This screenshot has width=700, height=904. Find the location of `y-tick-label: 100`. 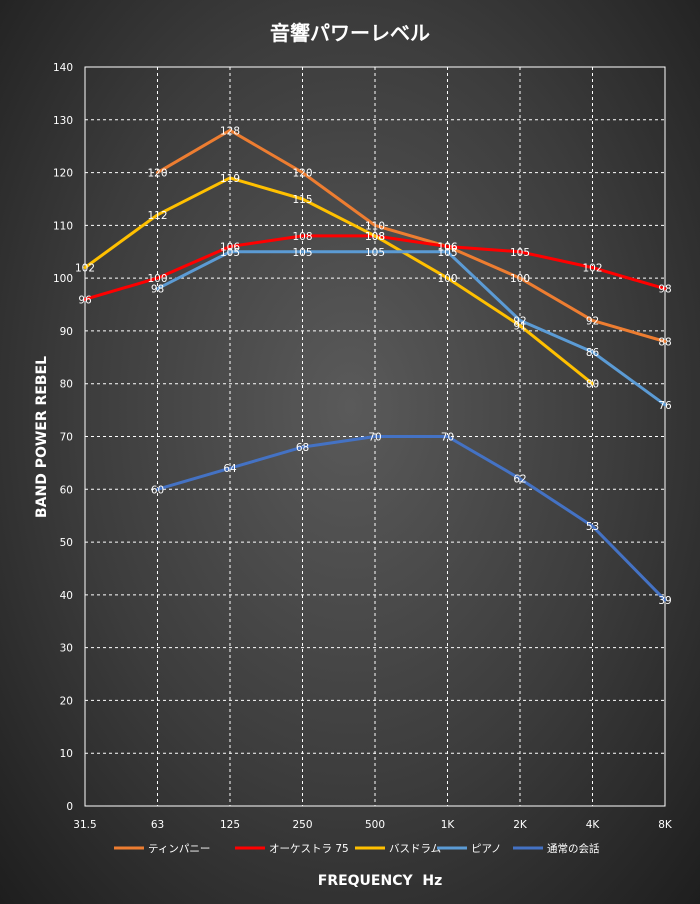

y-tick-label: 100 is located at coordinates (63, 279).